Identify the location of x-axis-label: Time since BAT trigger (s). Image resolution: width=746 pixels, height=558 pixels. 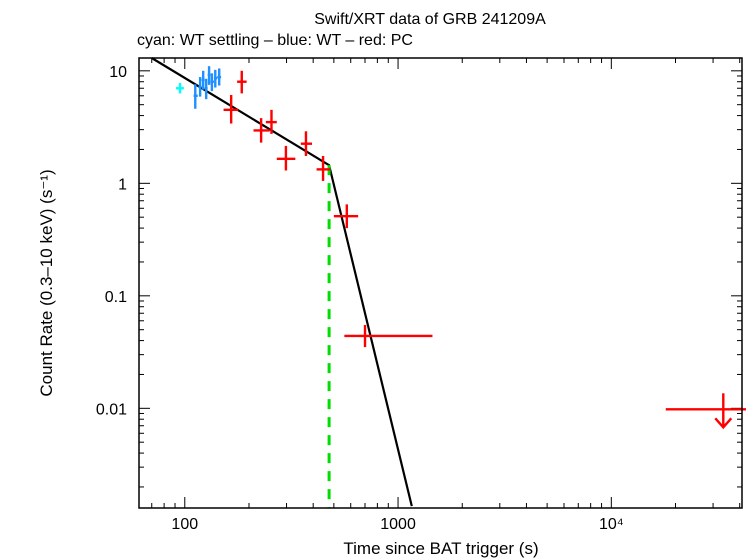
(440, 548).